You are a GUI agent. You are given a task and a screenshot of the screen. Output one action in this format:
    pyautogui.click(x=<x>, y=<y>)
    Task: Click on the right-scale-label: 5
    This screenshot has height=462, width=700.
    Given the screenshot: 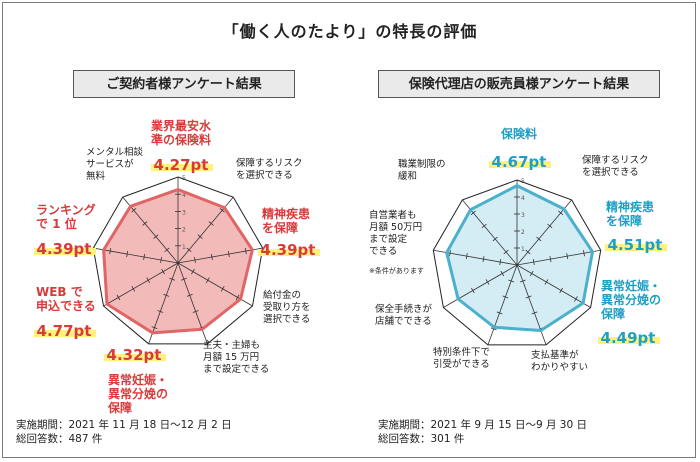 What is the action you would take?
    pyautogui.click(x=523, y=181)
    